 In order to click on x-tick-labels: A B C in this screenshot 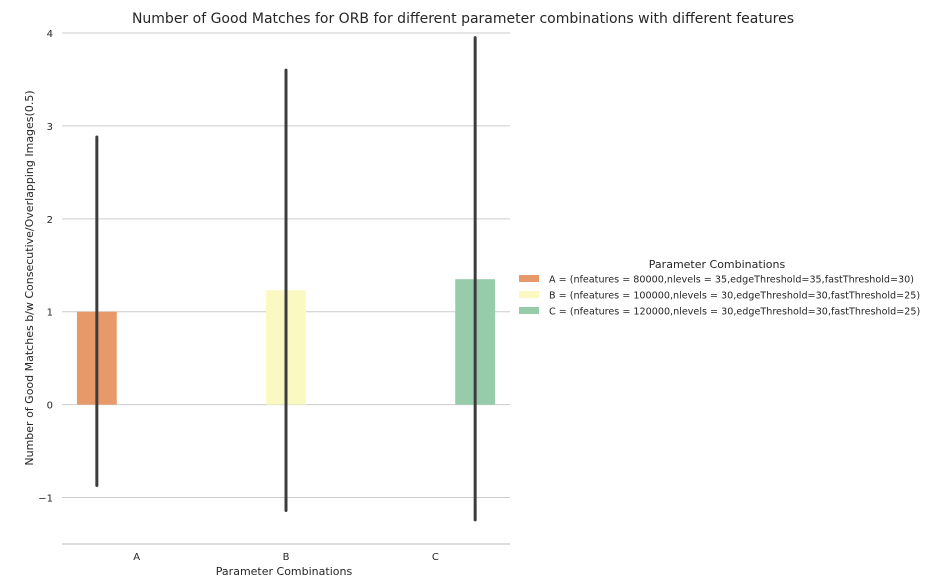, I will do `click(286, 557)`.